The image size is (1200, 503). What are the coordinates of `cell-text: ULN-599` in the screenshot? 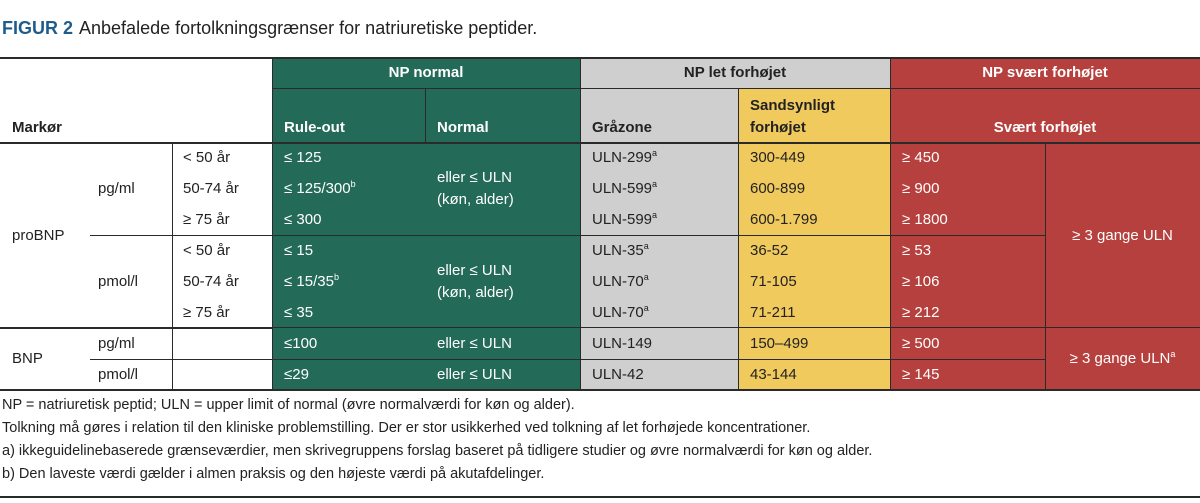 It's located at (622, 220).